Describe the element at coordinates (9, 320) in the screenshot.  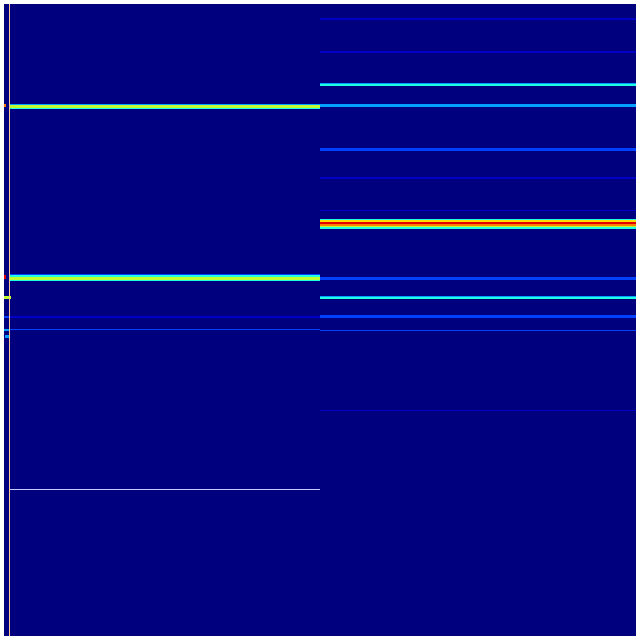
I see `vertical-line` at that location.